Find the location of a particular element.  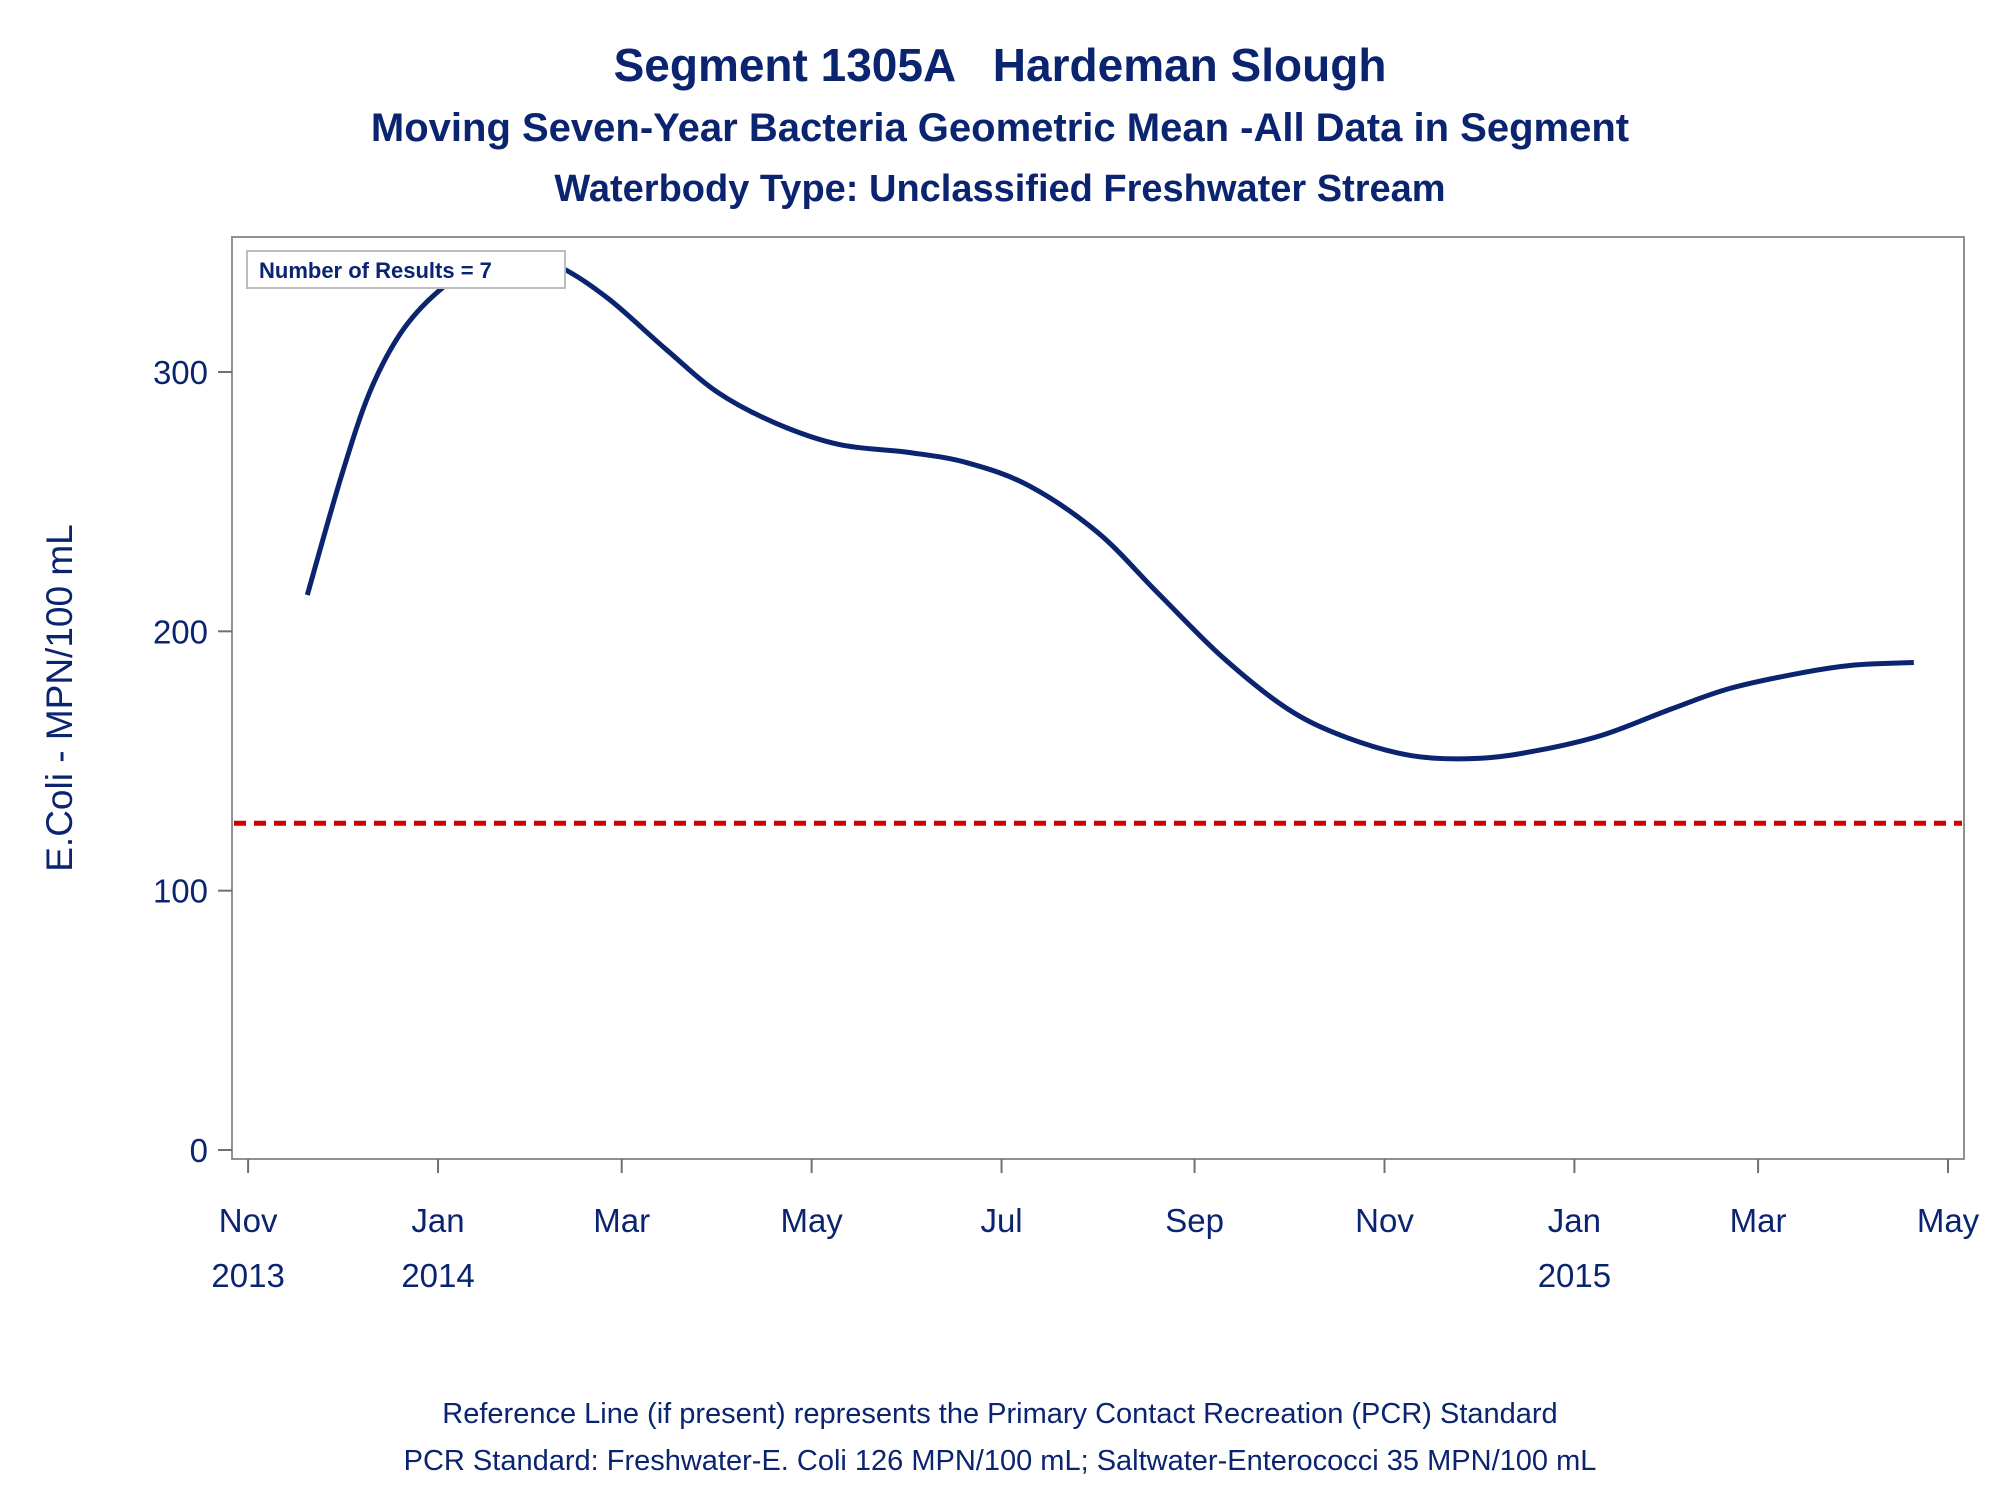

x-tick-label-7: Jan is located at coordinates (1574, 1220).